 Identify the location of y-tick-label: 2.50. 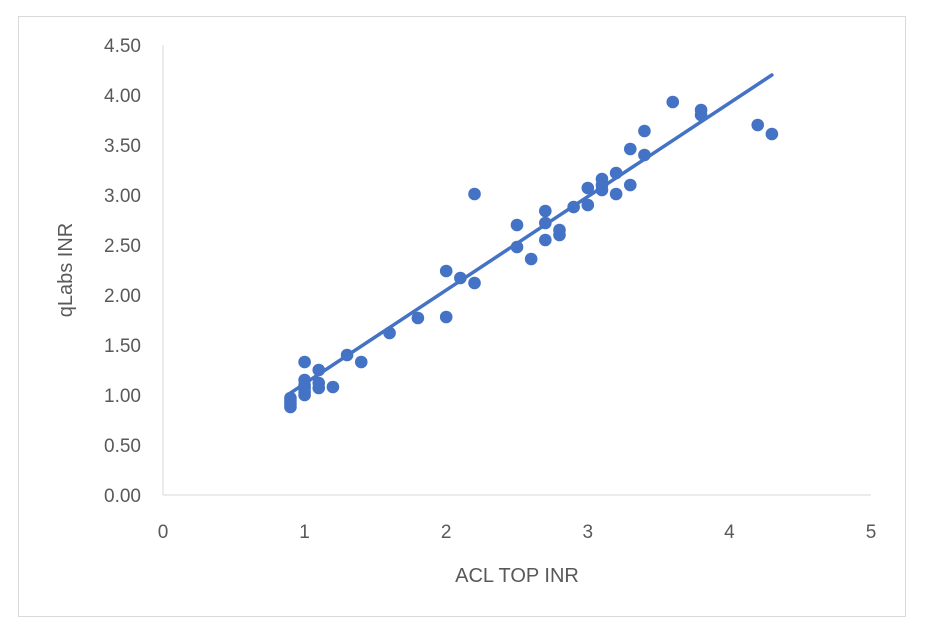
(122, 246).